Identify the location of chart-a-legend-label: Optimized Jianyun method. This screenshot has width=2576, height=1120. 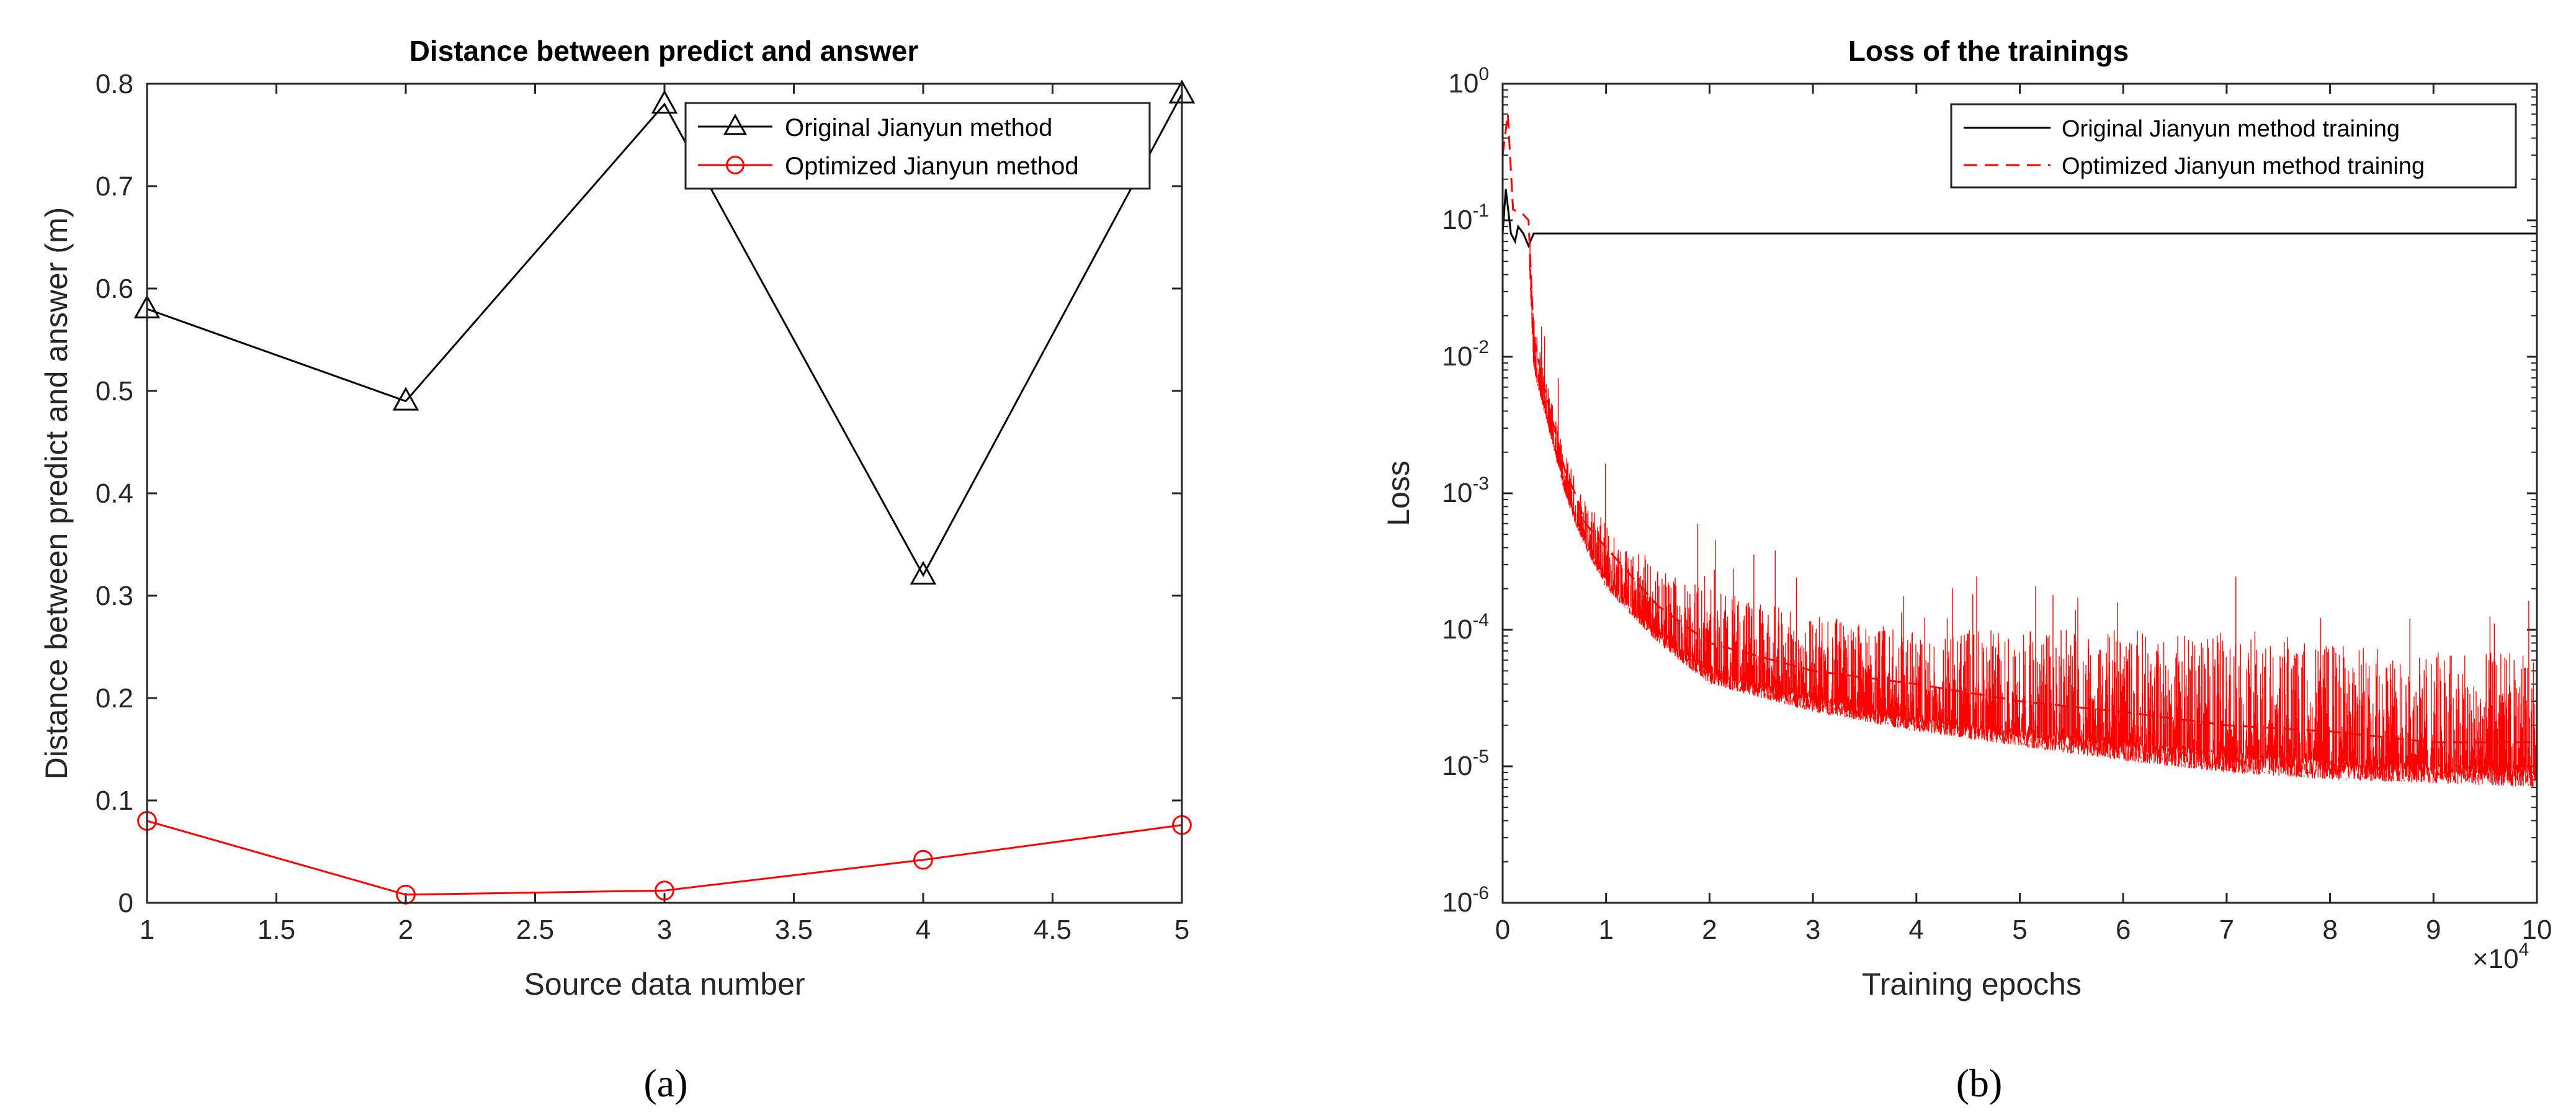
(932, 166).